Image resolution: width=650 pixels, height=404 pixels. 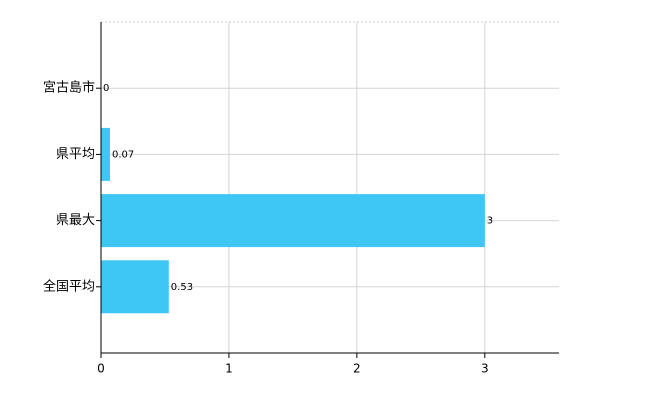 I want to click on x-tick-label: 0, so click(x=101, y=369).